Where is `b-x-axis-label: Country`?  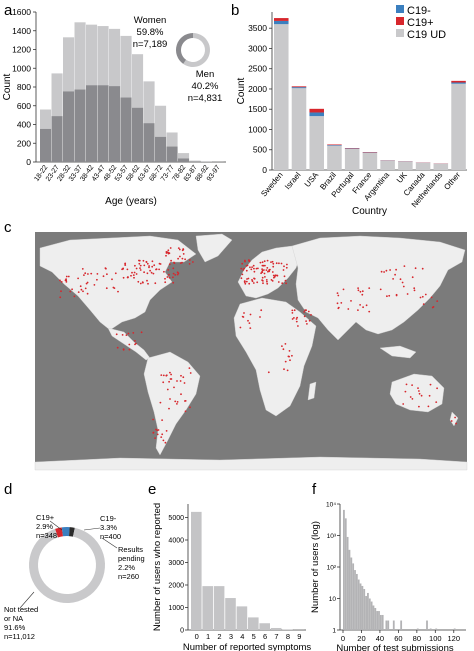 b-x-axis-label: Country is located at coordinates (369, 211).